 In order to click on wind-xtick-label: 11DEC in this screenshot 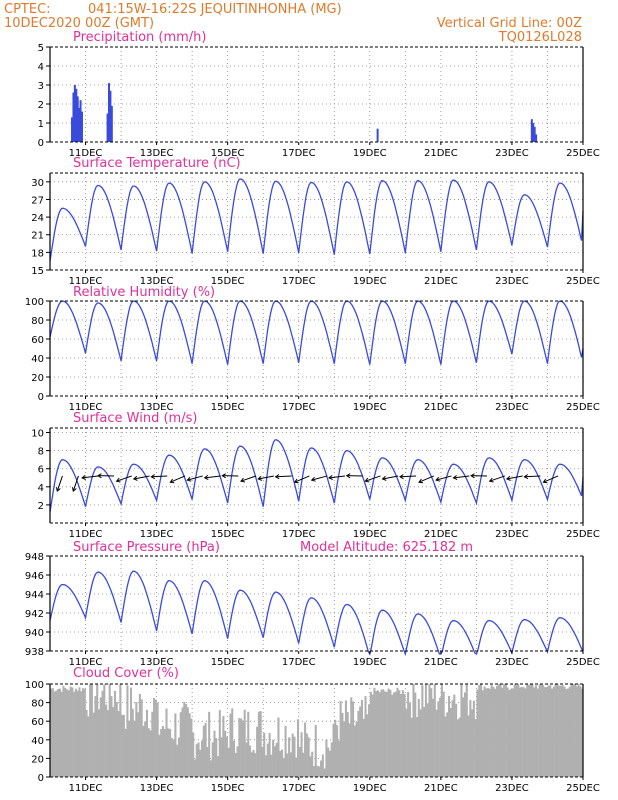, I will do `click(86, 534)`.